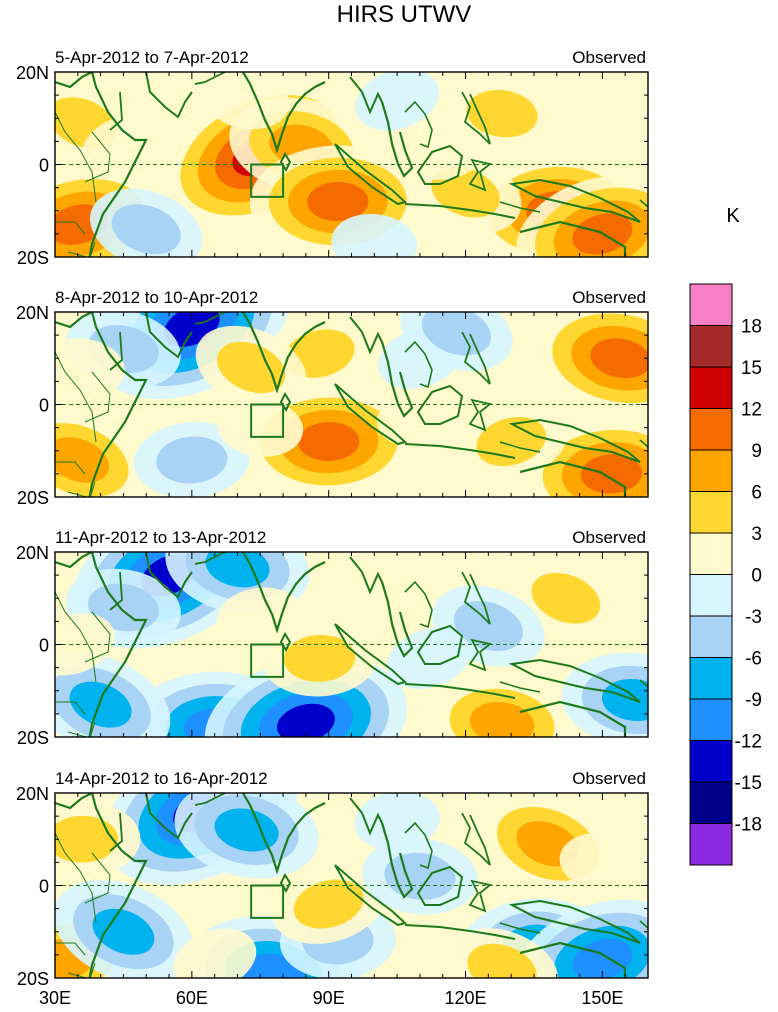 The width and height of the screenshot is (778, 1012). Describe the element at coordinates (756, 493) in the screenshot. I see `colorbar-label: 6` at that location.